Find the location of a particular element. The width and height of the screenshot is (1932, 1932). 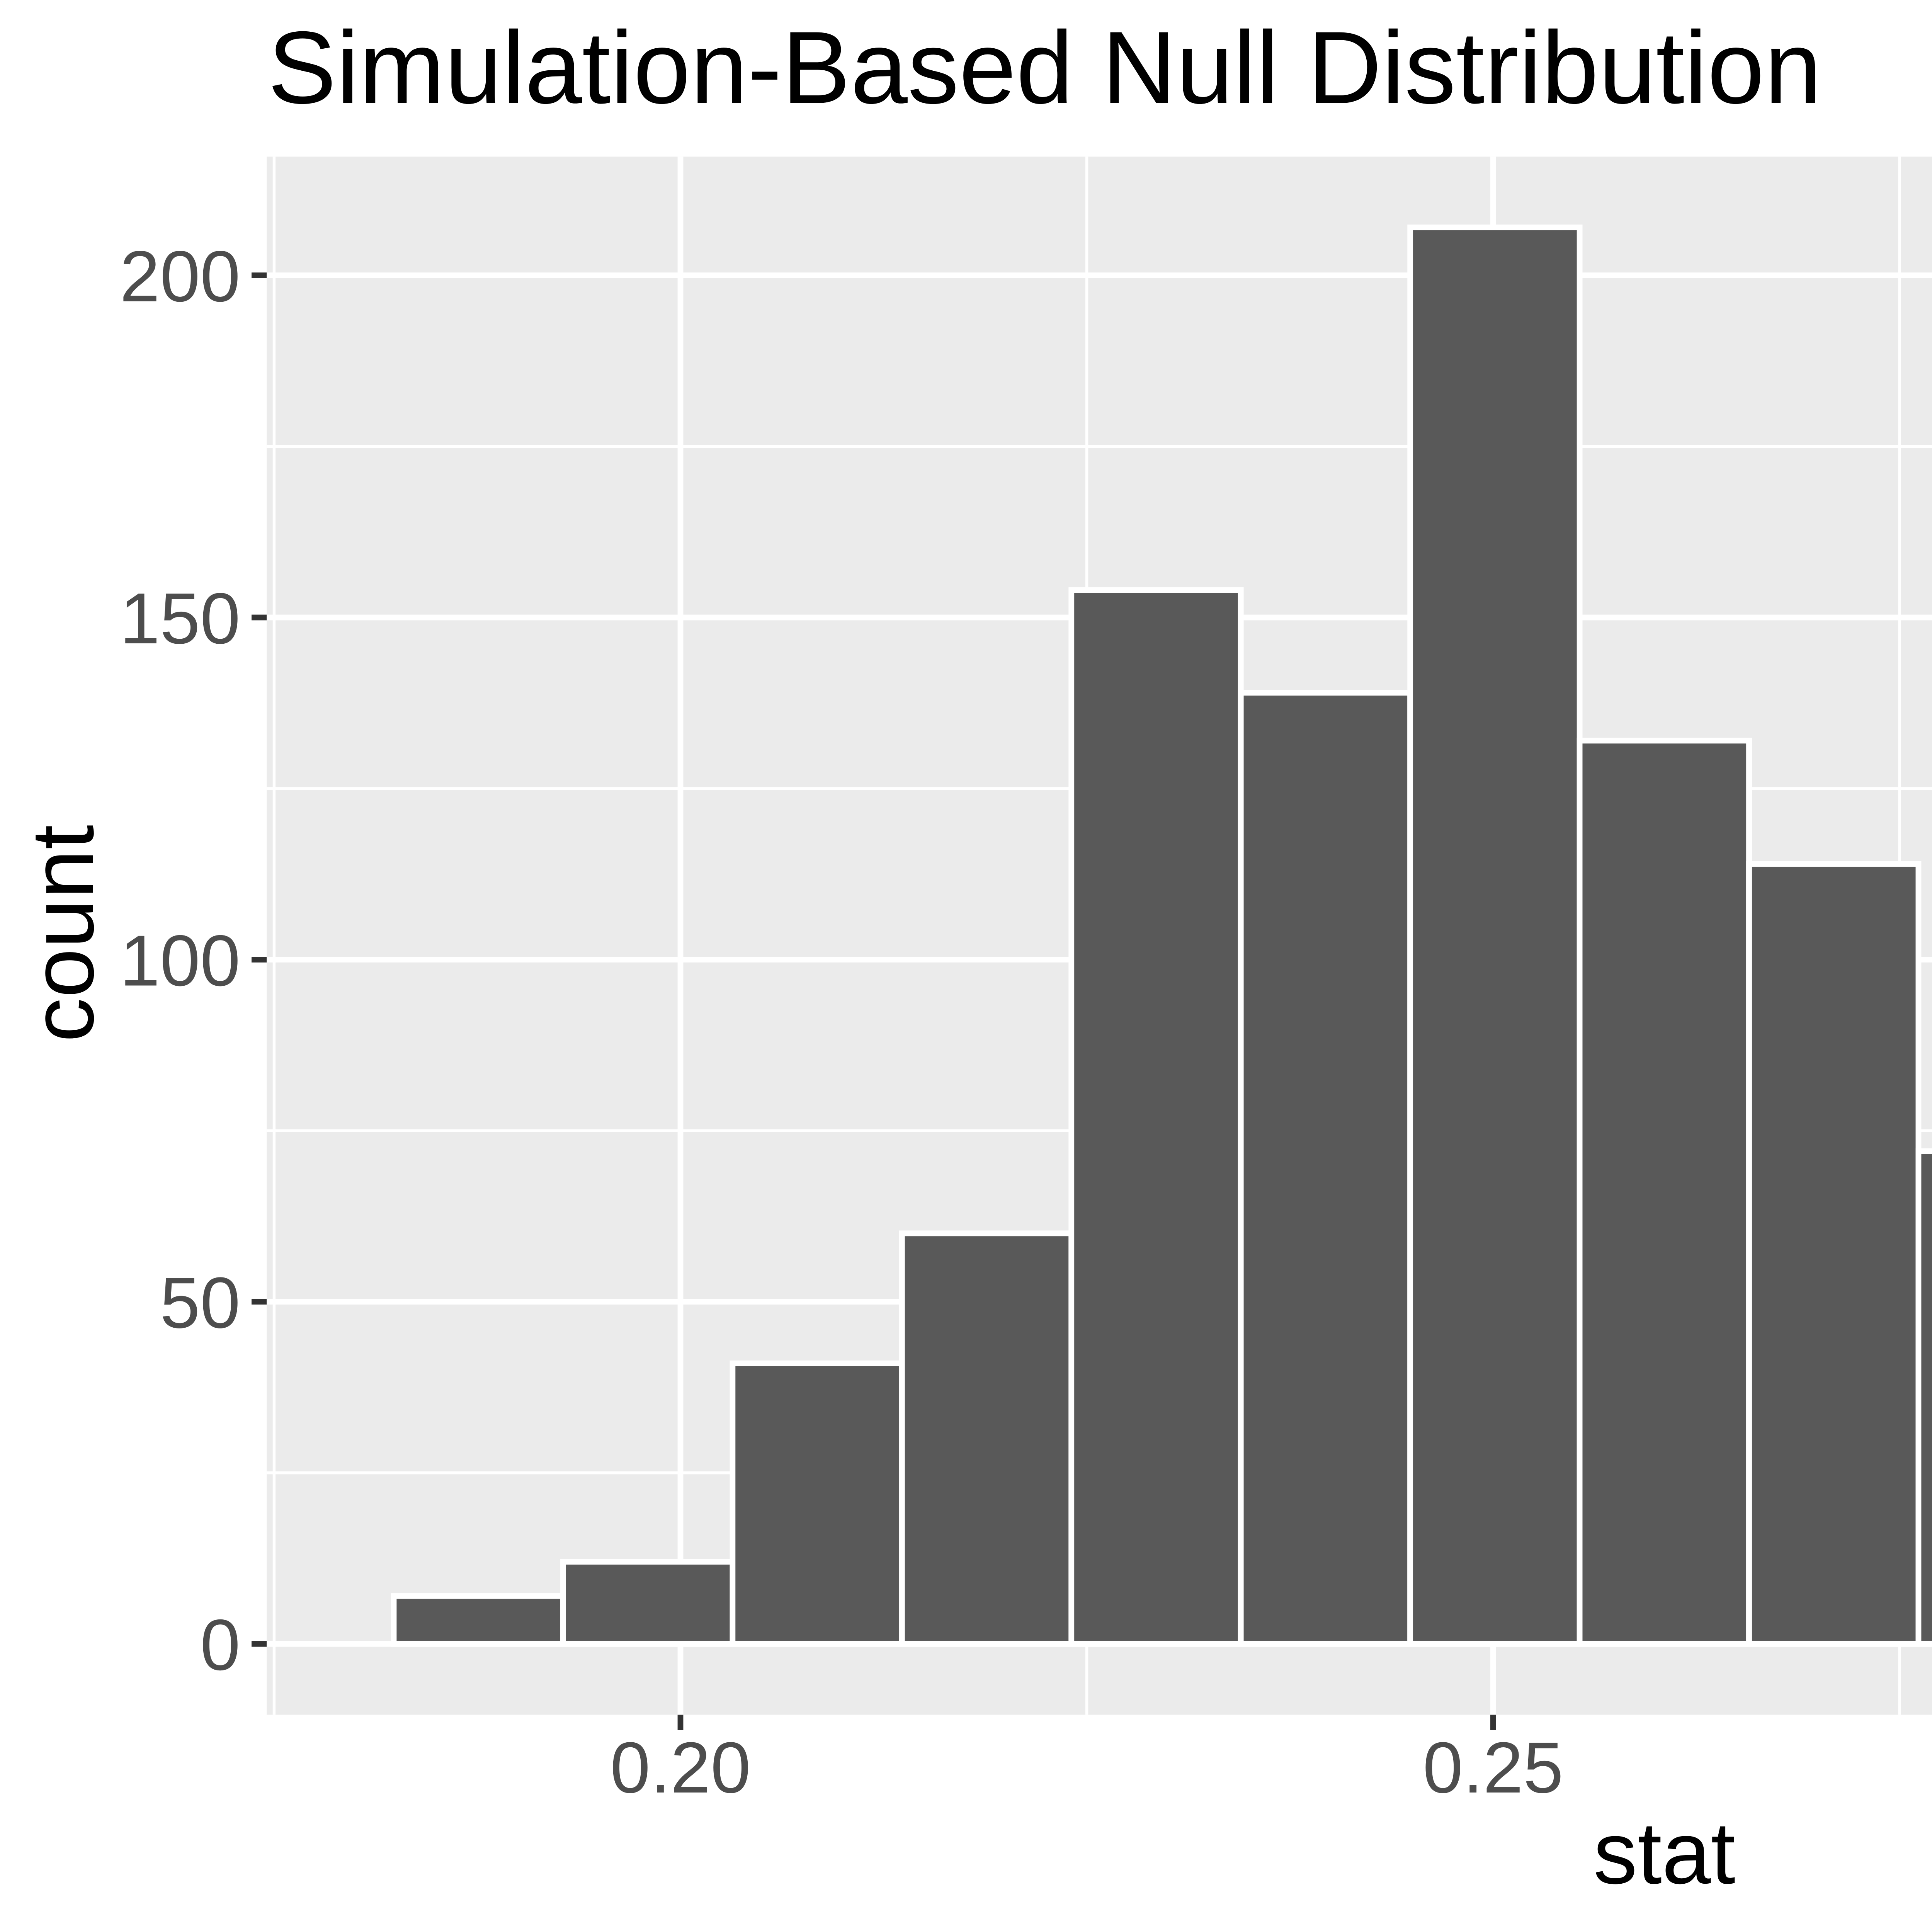

svg-text: 150 is located at coordinates (180, 618).